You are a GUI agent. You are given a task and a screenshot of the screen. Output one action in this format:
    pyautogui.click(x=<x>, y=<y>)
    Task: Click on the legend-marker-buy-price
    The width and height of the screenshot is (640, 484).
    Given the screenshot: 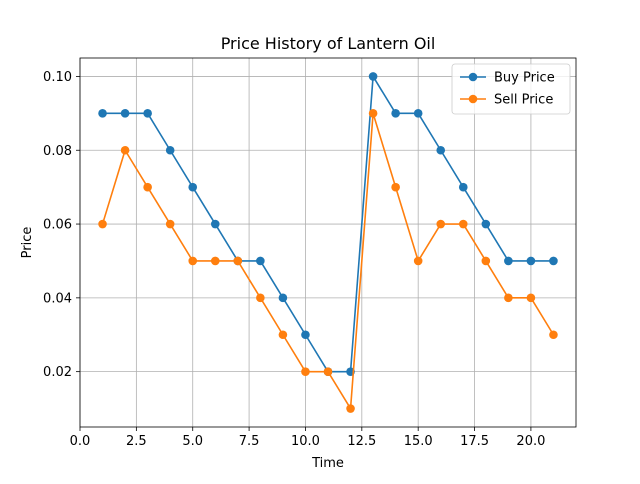 What is the action you would take?
    pyautogui.click(x=473, y=77)
    